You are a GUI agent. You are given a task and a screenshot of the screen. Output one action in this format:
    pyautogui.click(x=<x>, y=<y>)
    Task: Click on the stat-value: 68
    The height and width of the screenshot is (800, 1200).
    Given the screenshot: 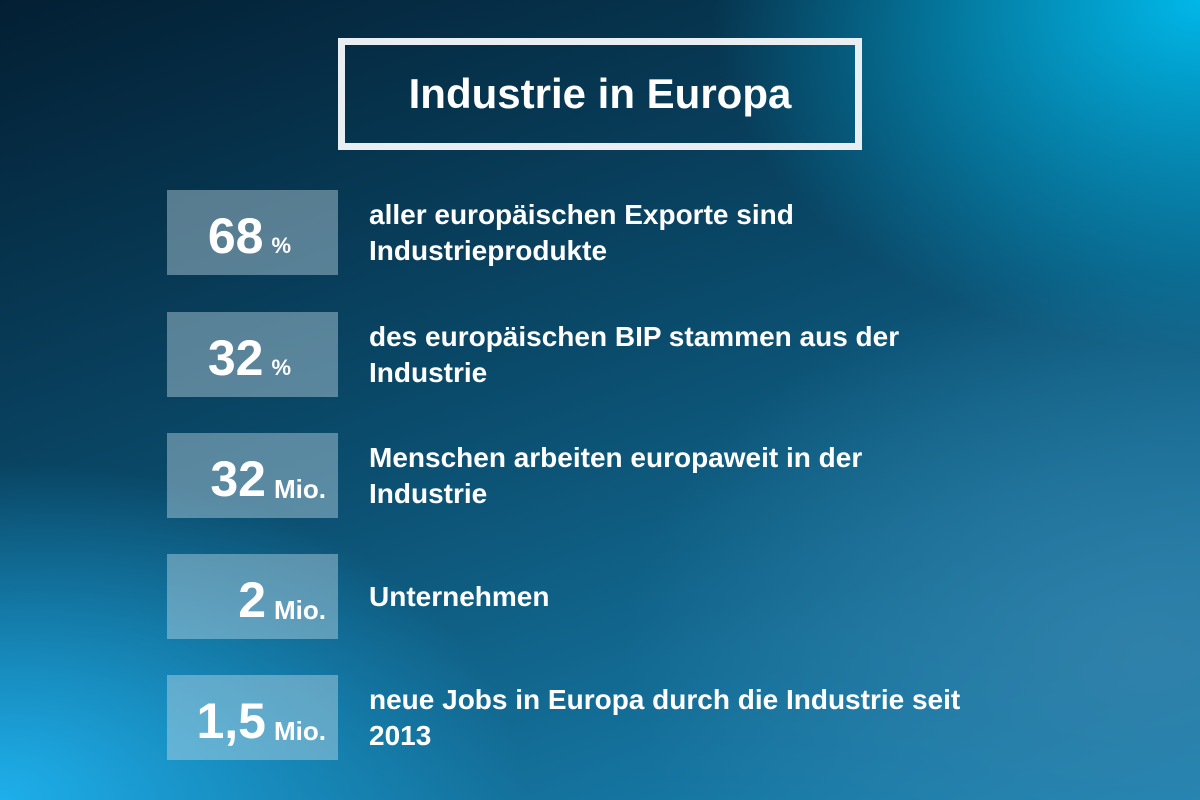 What is the action you would take?
    pyautogui.click(x=235, y=236)
    